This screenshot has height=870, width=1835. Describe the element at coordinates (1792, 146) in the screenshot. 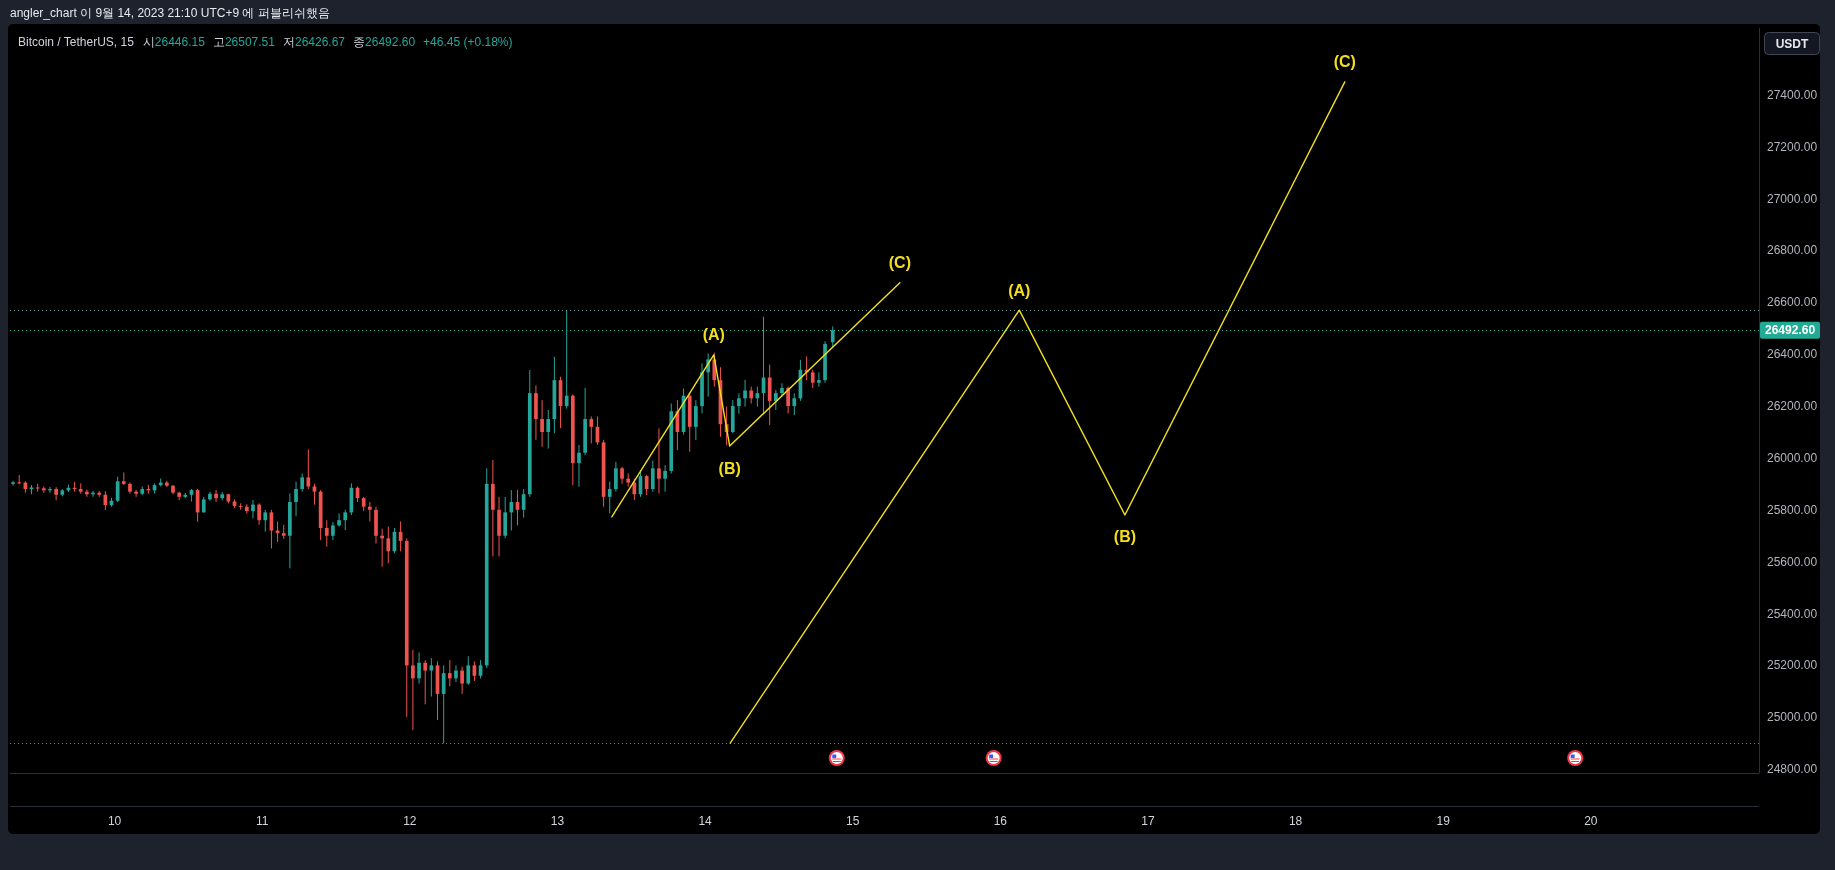

I see `y-tick-label: 27200.00` at that location.